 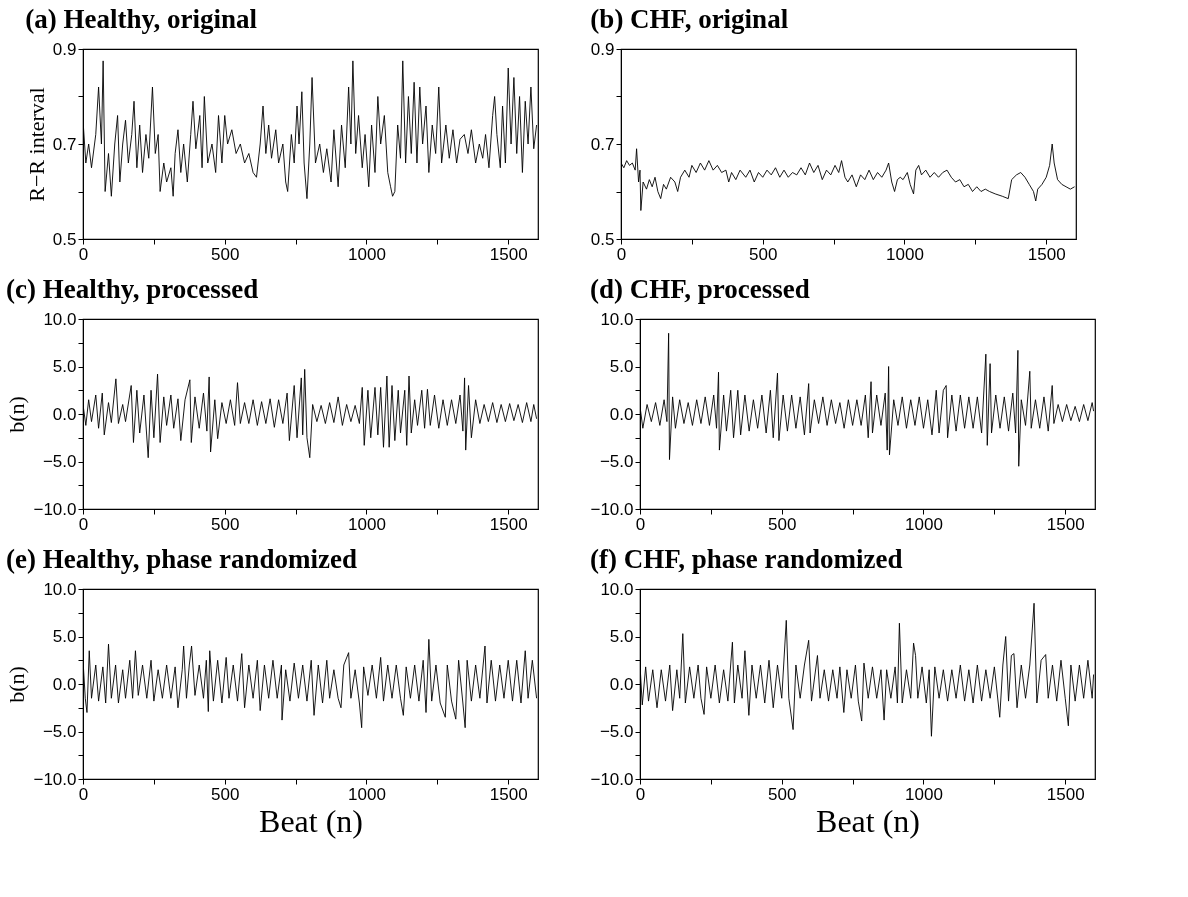 I want to click on chart-title: (f) CHF, phase randomized, so click(x=746, y=559).